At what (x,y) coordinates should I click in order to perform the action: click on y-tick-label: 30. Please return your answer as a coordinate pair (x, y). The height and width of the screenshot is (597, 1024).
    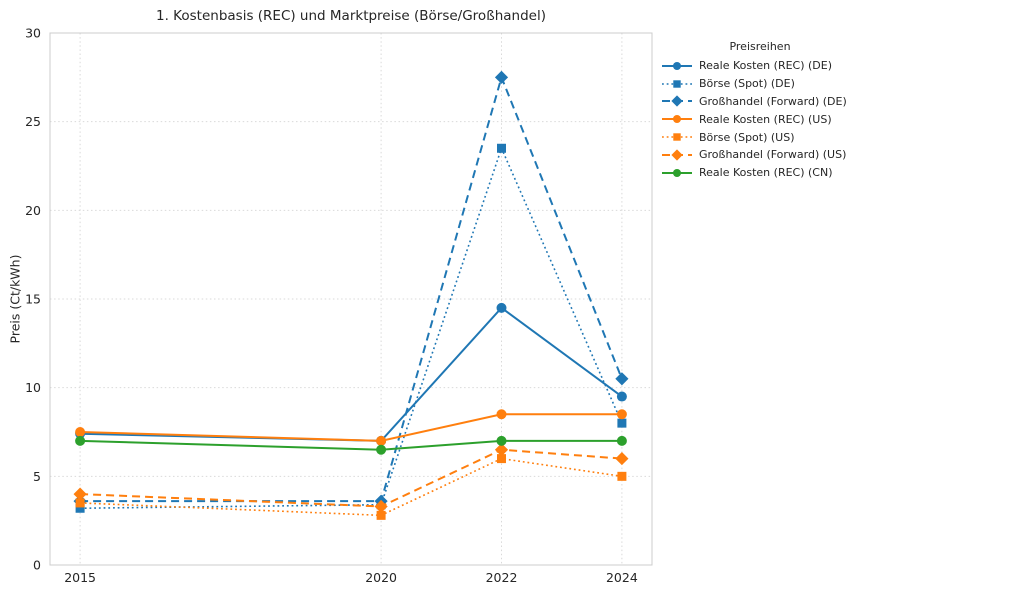
    Looking at the image, I should click on (33, 33).